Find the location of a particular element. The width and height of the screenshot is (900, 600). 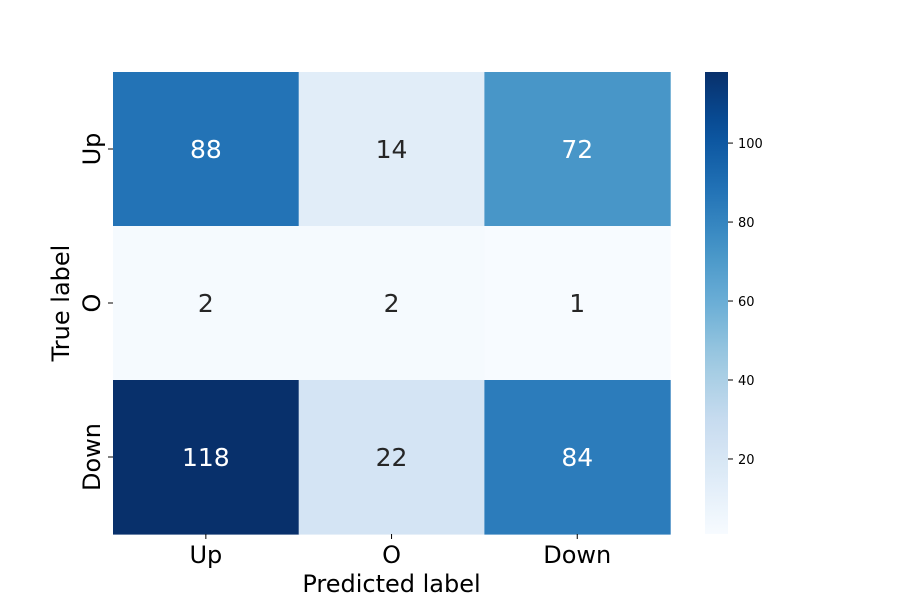

y-axis-ticks: Up O Down is located at coordinates (95, 312).